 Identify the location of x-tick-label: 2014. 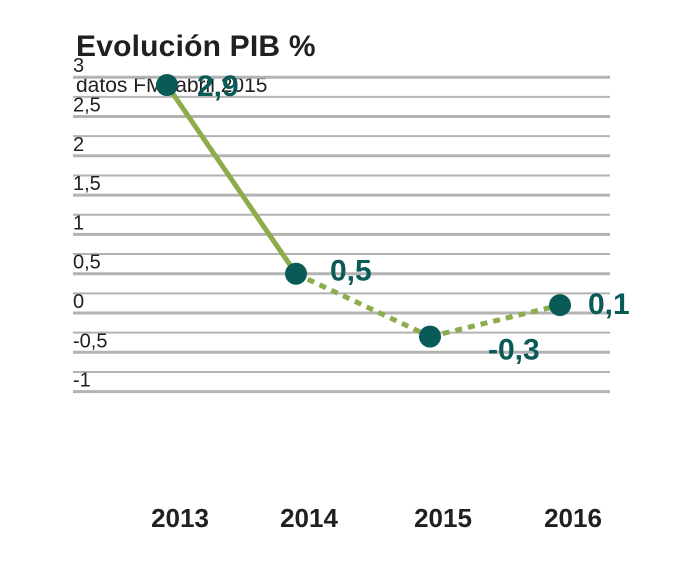
(309, 518).